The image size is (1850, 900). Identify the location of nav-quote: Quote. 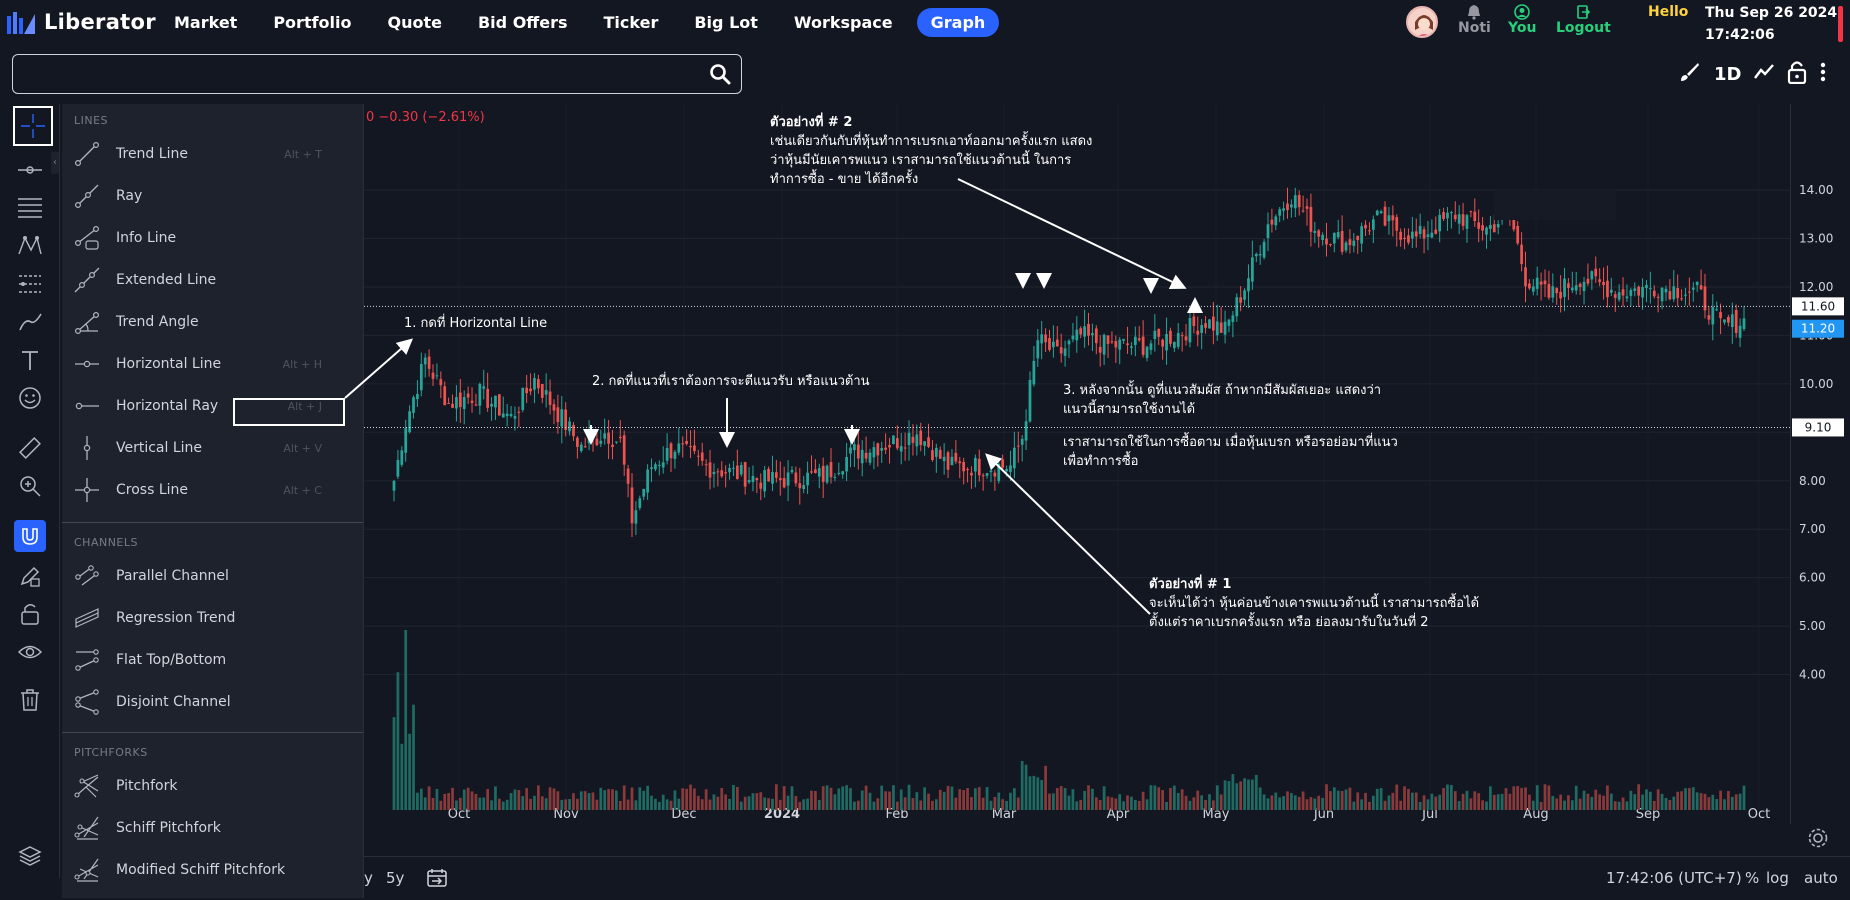
(414, 22).